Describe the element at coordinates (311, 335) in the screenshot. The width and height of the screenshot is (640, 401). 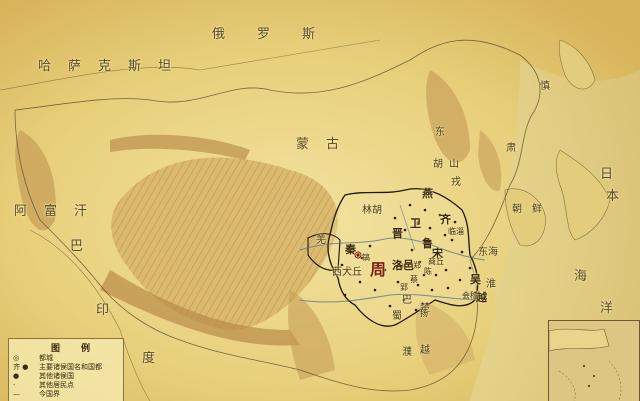
I see `hengduan` at that location.